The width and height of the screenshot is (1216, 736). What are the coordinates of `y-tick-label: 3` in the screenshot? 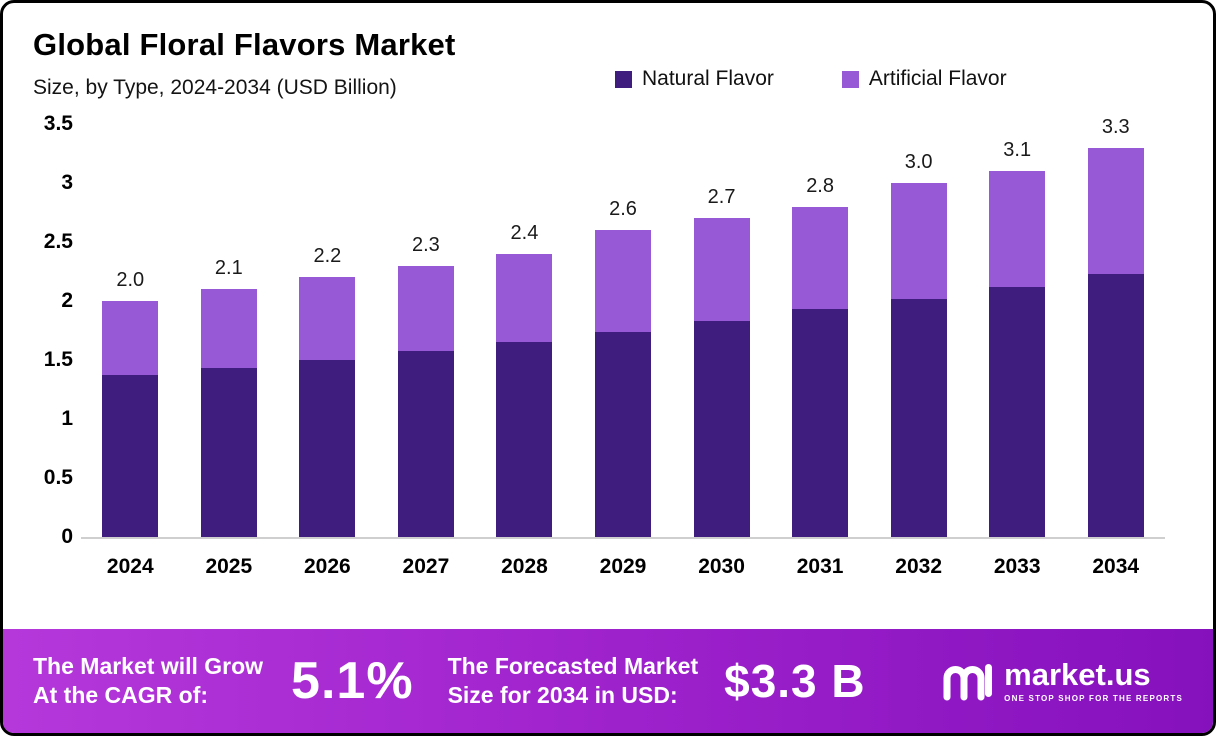 It's located at (67, 182).